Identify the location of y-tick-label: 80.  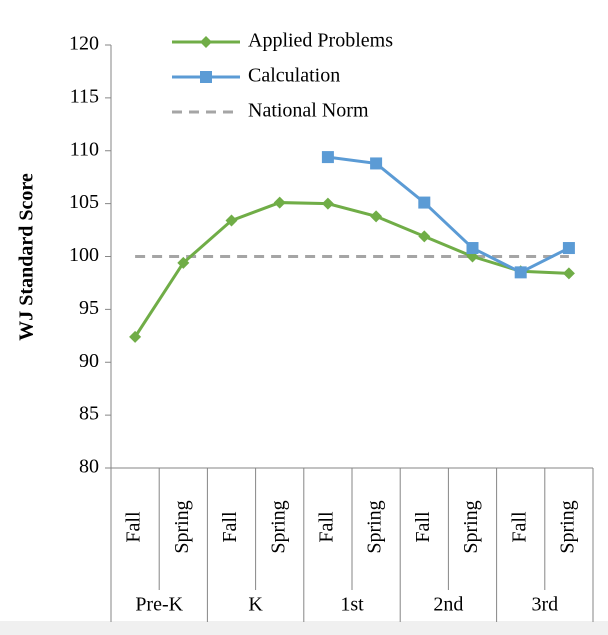
(89, 467).